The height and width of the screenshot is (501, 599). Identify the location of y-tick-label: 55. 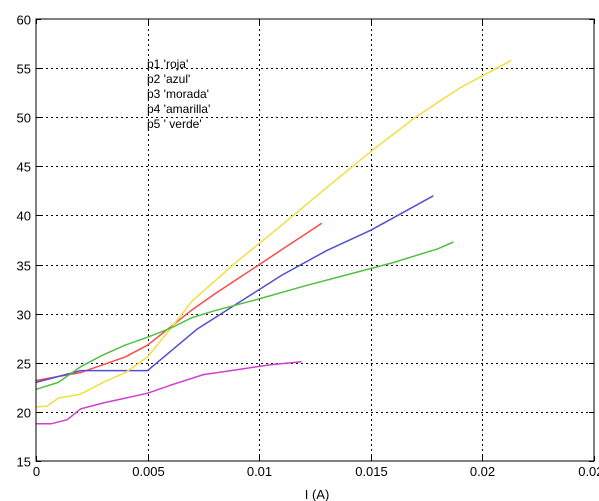
(24, 69).